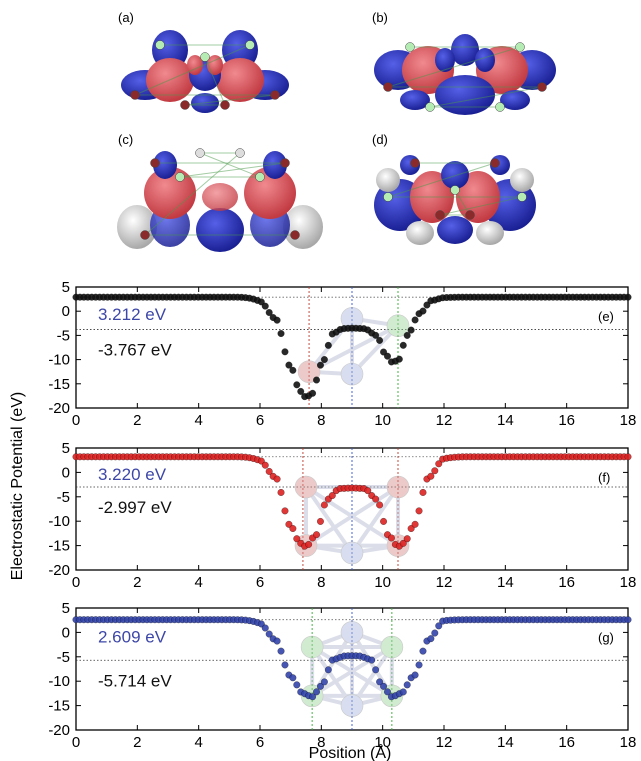 This screenshot has width=641, height=761. What do you see at coordinates (444, 742) in the screenshot?
I see `x-tick-label: 12` at bounding box center [444, 742].